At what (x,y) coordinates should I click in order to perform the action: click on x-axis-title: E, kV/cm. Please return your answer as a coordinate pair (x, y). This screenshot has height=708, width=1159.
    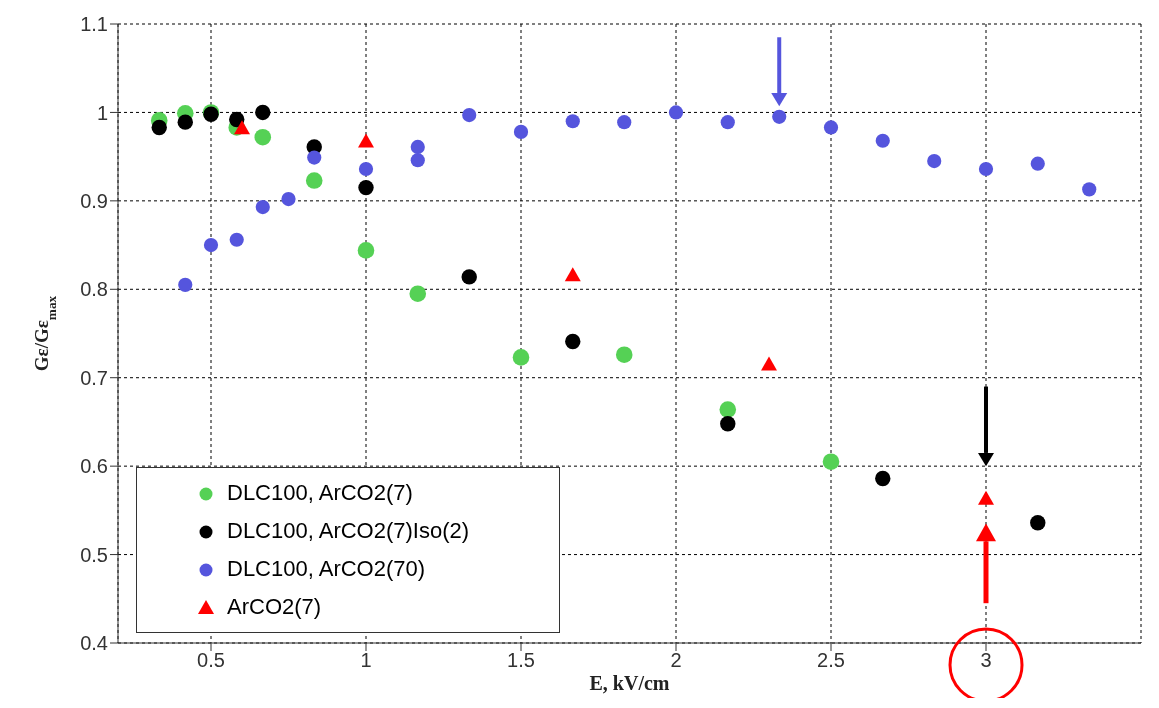
    Looking at the image, I should click on (629, 683).